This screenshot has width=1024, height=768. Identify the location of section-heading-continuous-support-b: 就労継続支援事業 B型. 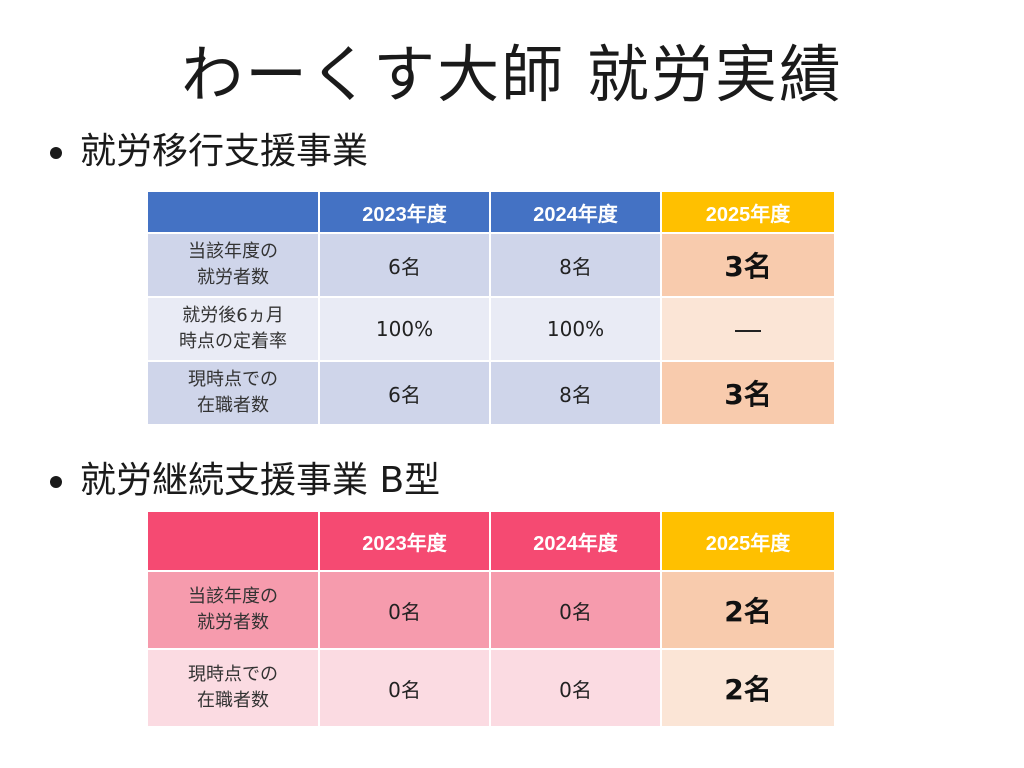
(245, 481).